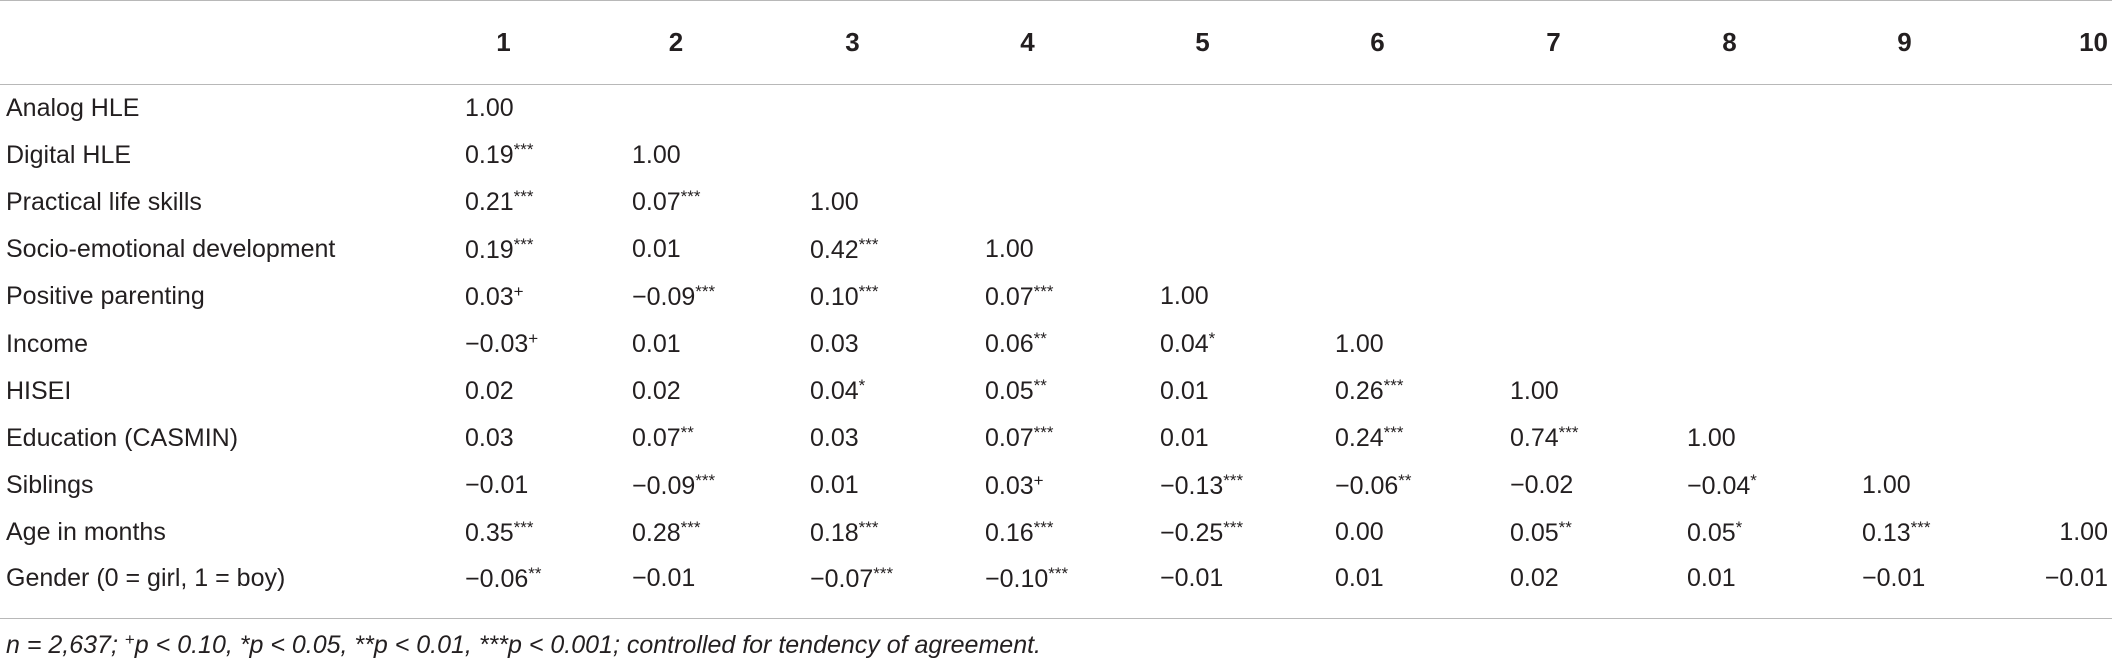  What do you see at coordinates (844, 296) in the screenshot?
I see `correlation-cell: 0.10***` at bounding box center [844, 296].